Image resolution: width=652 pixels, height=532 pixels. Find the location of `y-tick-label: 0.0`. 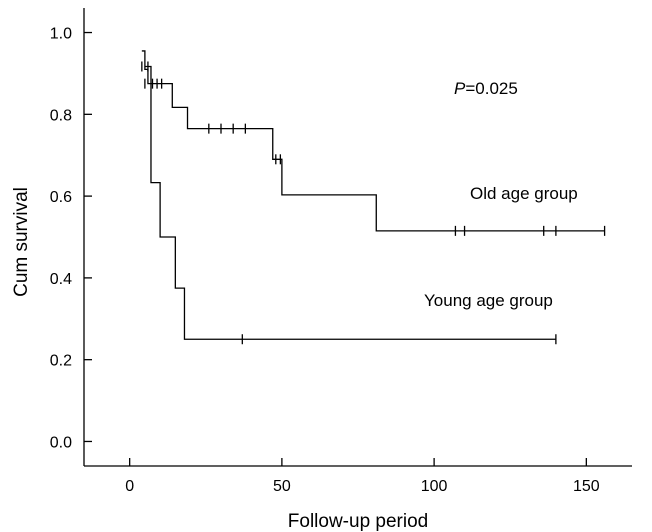

y-tick-label: 0.0 is located at coordinates (61, 442).